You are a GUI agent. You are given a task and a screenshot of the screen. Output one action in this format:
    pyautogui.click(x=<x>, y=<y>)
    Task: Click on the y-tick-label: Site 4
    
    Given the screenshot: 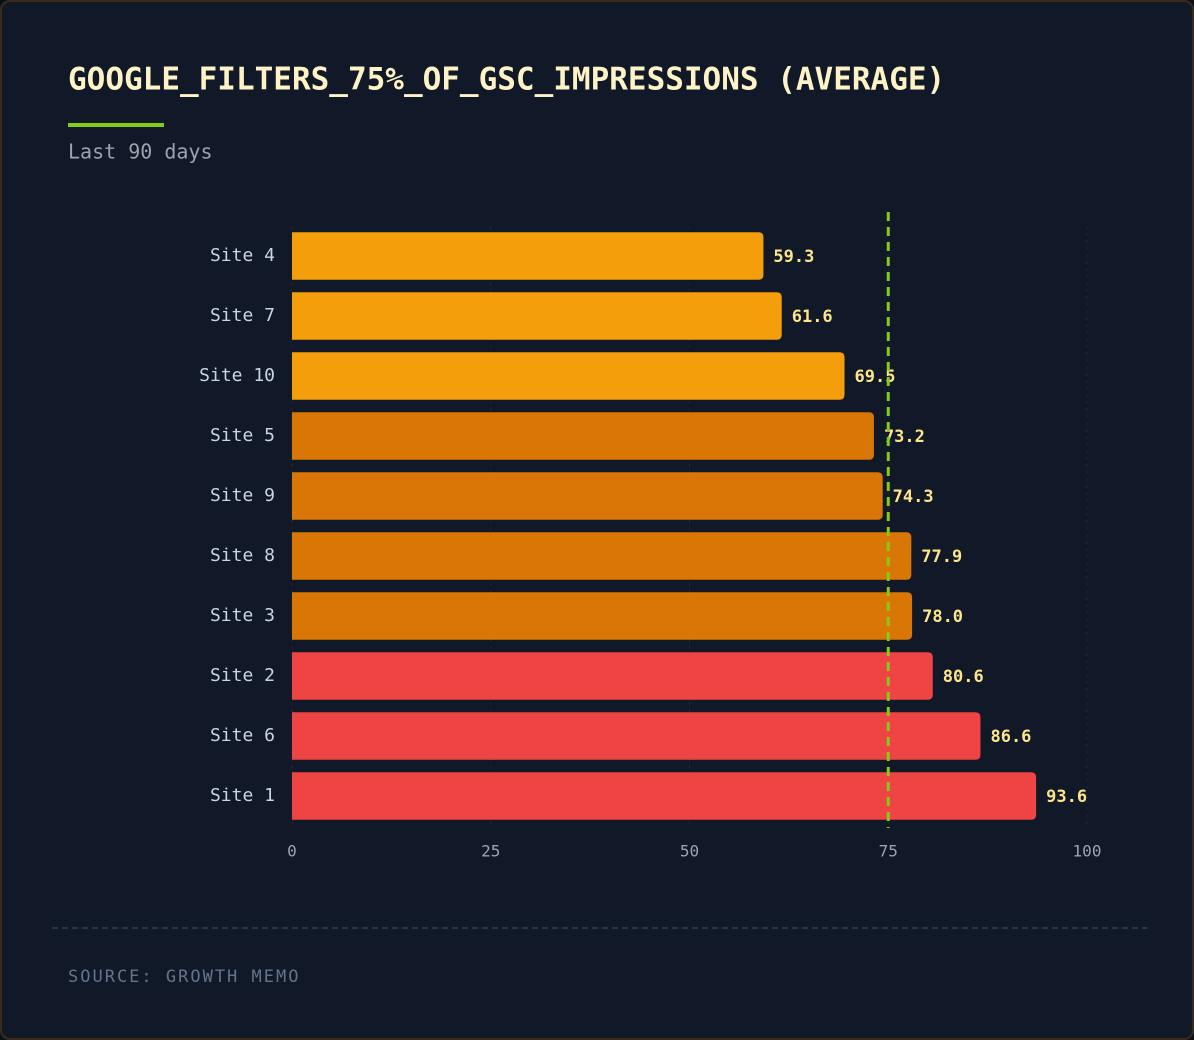 What is the action you would take?
    pyautogui.click(x=242, y=255)
    